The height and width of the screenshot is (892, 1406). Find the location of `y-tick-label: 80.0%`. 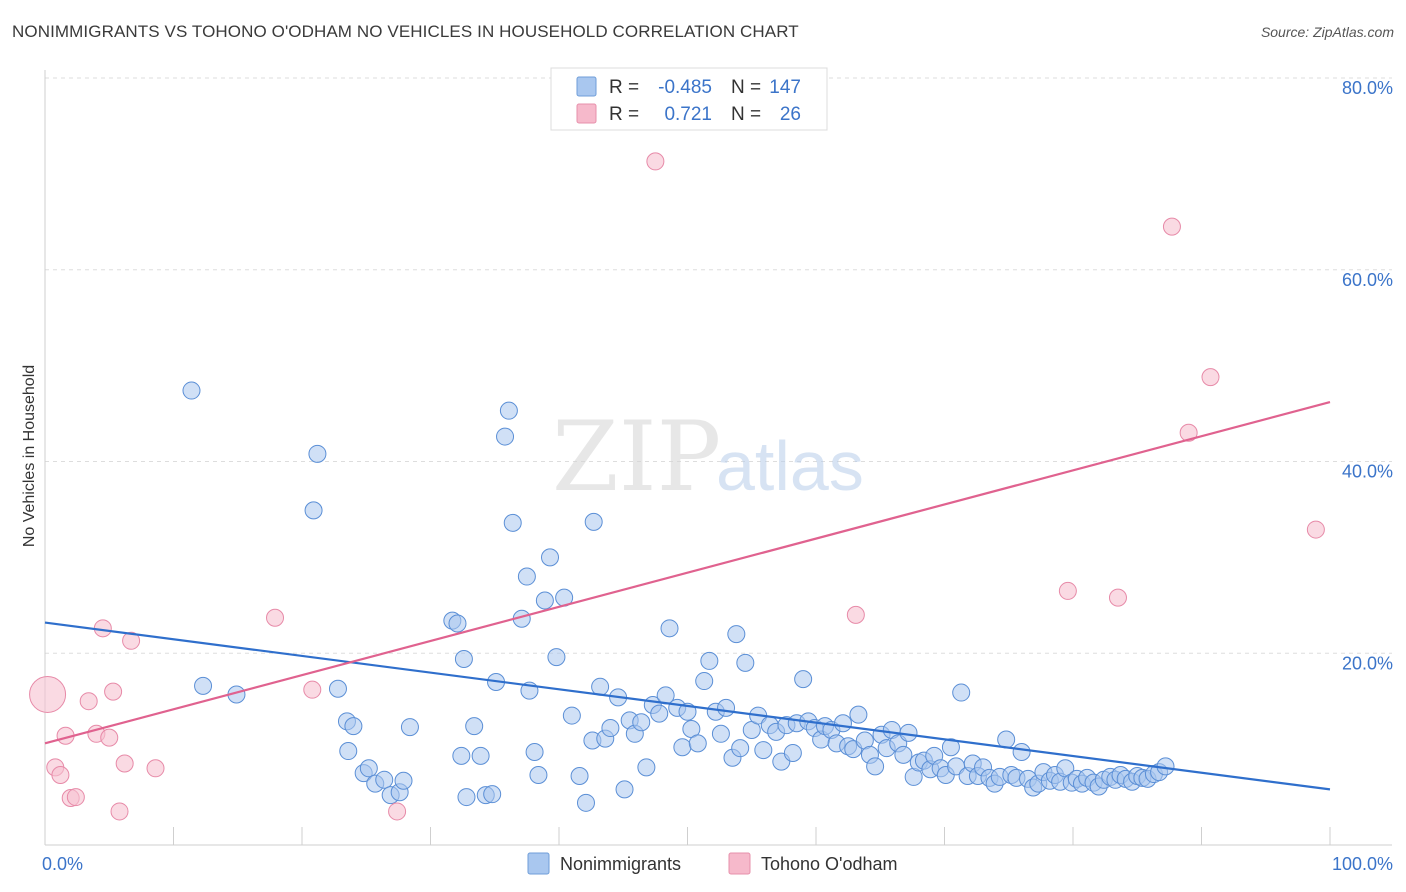

y-tick-label: 80.0% is located at coordinates (1367, 88).